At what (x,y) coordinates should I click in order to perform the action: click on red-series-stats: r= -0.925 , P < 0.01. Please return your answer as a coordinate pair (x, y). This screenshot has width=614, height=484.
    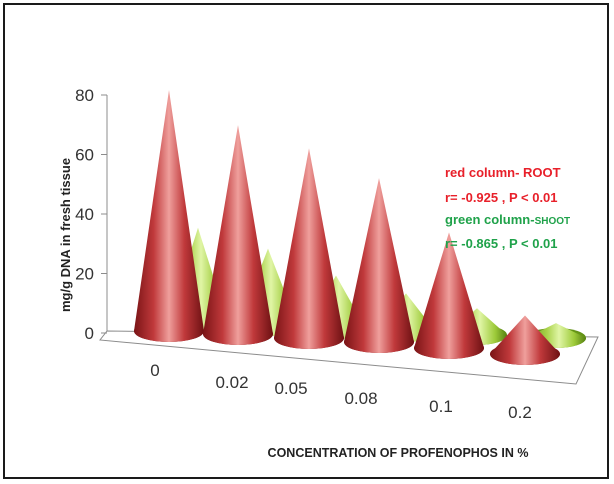
    Looking at the image, I should click on (501, 197).